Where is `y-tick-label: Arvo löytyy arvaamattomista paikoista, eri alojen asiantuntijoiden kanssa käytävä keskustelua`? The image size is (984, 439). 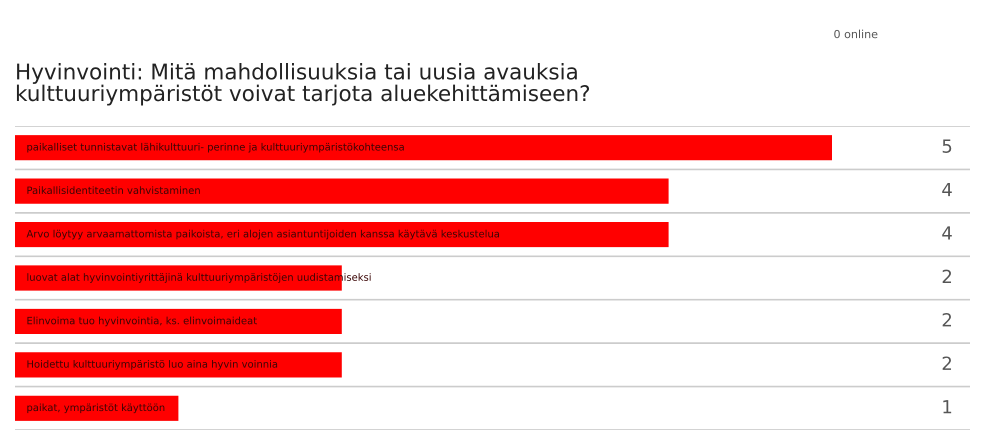 y-tick-label: Arvo löytyy arvaamattomista paikoista, eri alojen asiantuntijoiden kanssa käytävä keskustelua is located at coordinates (263, 235).